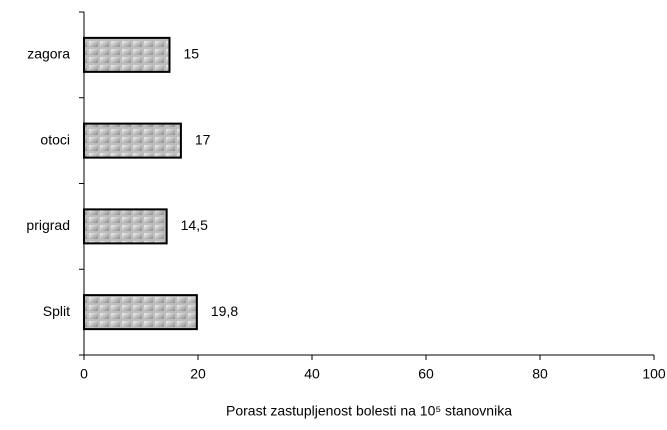  I want to click on x-tick-label: 0, so click(84, 374).